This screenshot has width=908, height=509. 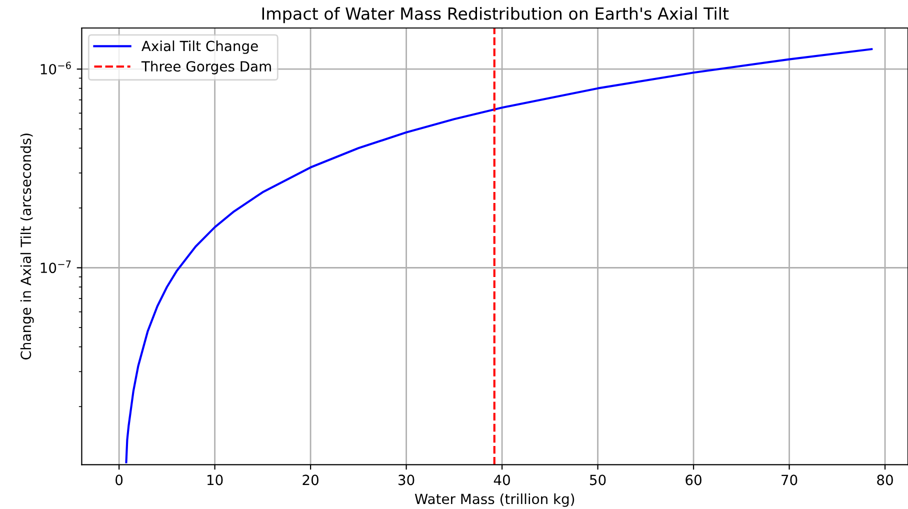 What do you see at coordinates (215, 480) in the screenshot?
I see `x-tick-label: 10` at bounding box center [215, 480].